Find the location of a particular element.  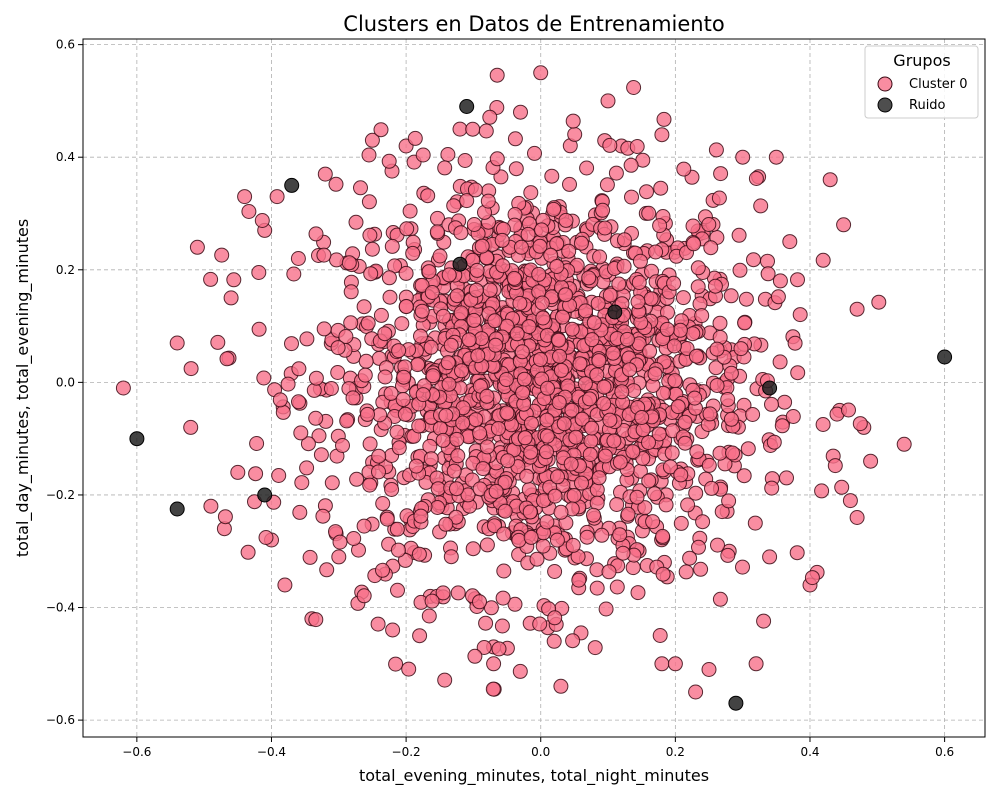

y-tick-label: −0.4 is located at coordinates (60, 608).